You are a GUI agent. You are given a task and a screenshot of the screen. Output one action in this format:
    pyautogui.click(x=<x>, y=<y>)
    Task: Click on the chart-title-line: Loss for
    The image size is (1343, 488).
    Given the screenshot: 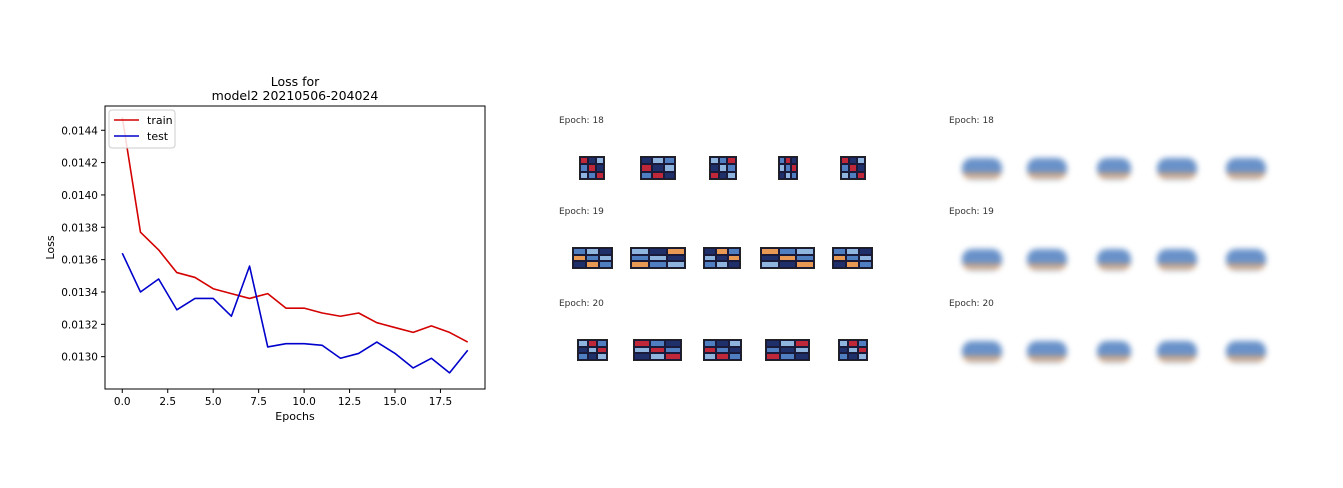 What is the action you would take?
    pyautogui.click(x=295, y=81)
    